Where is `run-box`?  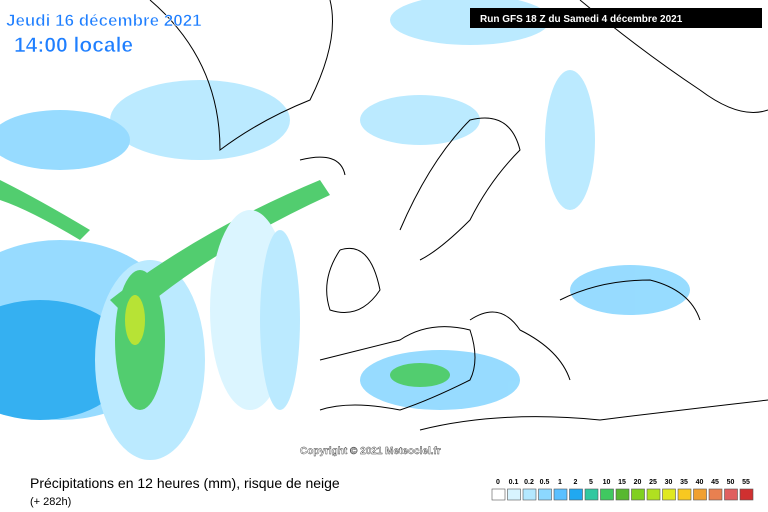 run-box is located at coordinates (616, 18).